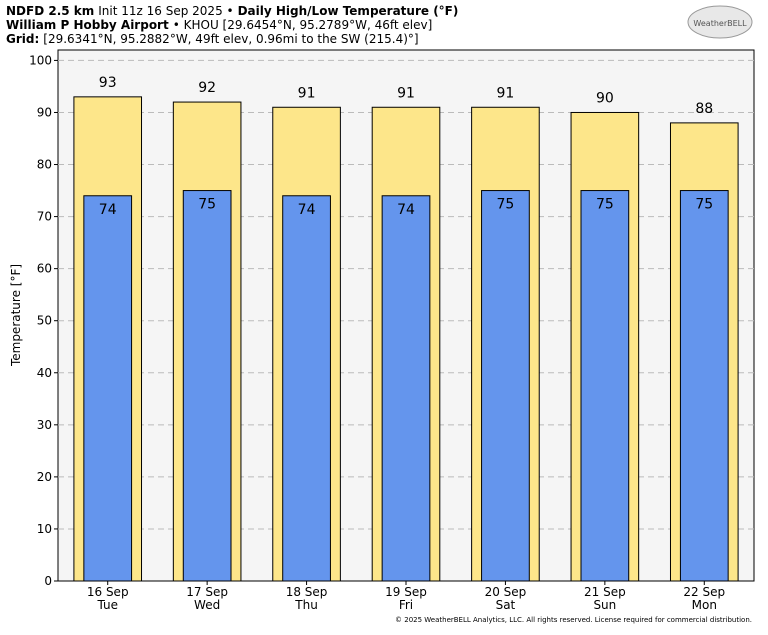  Describe the element at coordinates (406, 605) in the screenshot. I see `x-tick-sublabel: Fri` at that location.